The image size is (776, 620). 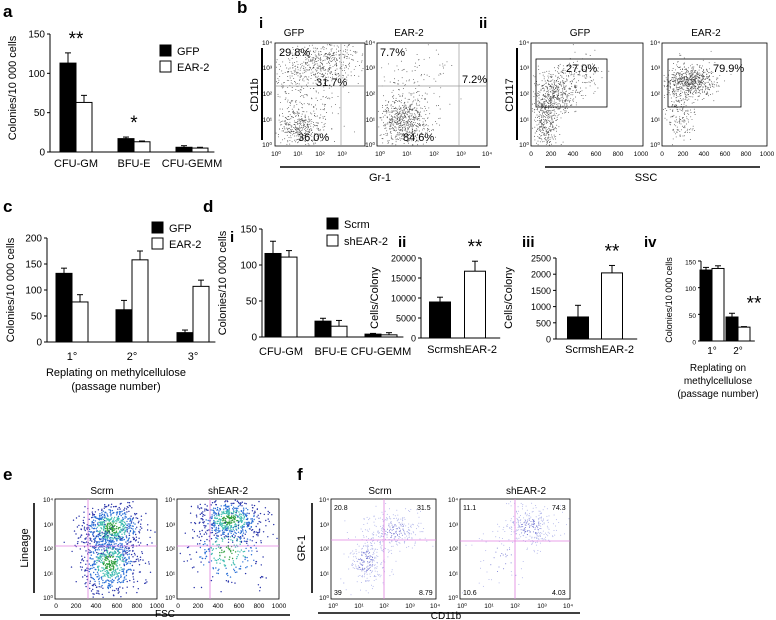 I want to click on b-plot-gfp-ssc-frame, so click(x=587, y=94).